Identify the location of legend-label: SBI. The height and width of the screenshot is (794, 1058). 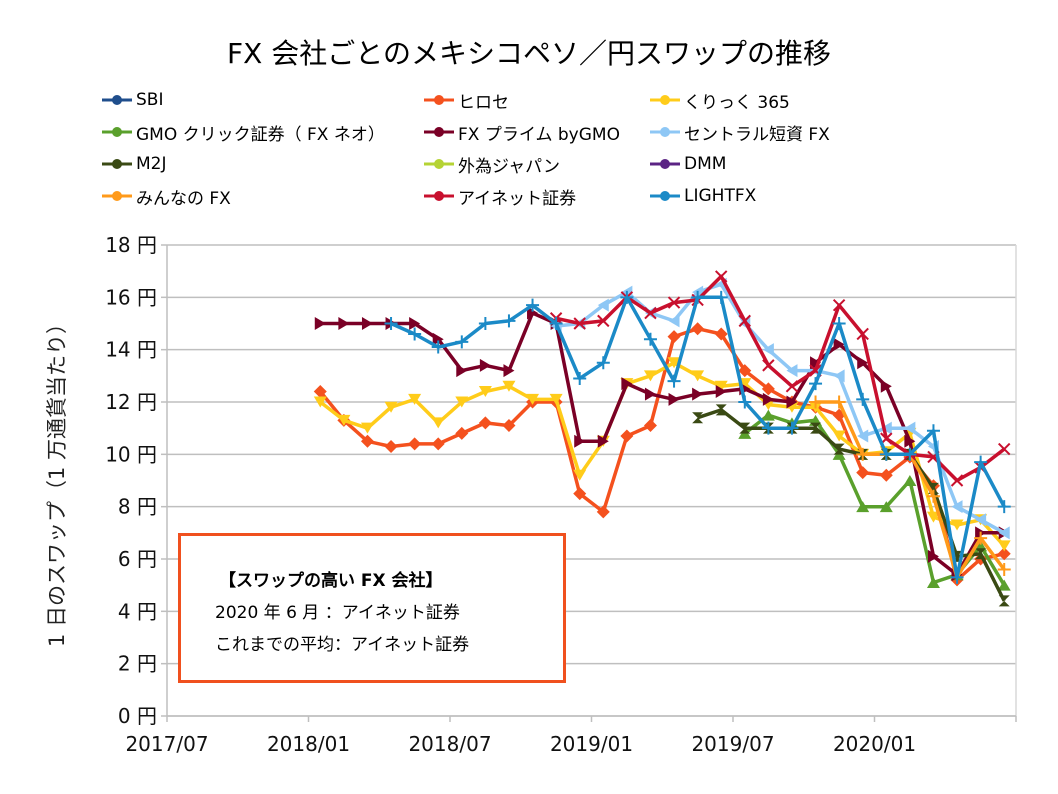
(150, 100).